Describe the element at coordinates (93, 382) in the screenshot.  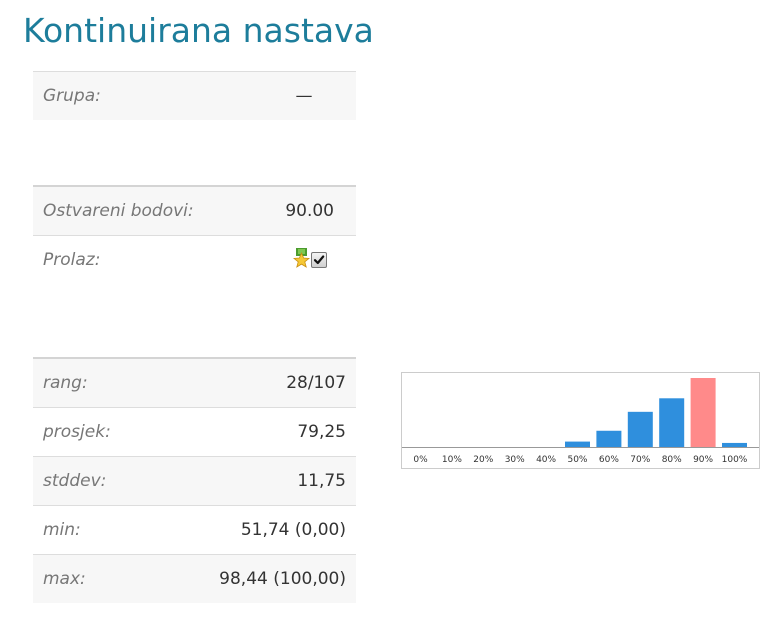
I see `stat-label: rang:` at that location.